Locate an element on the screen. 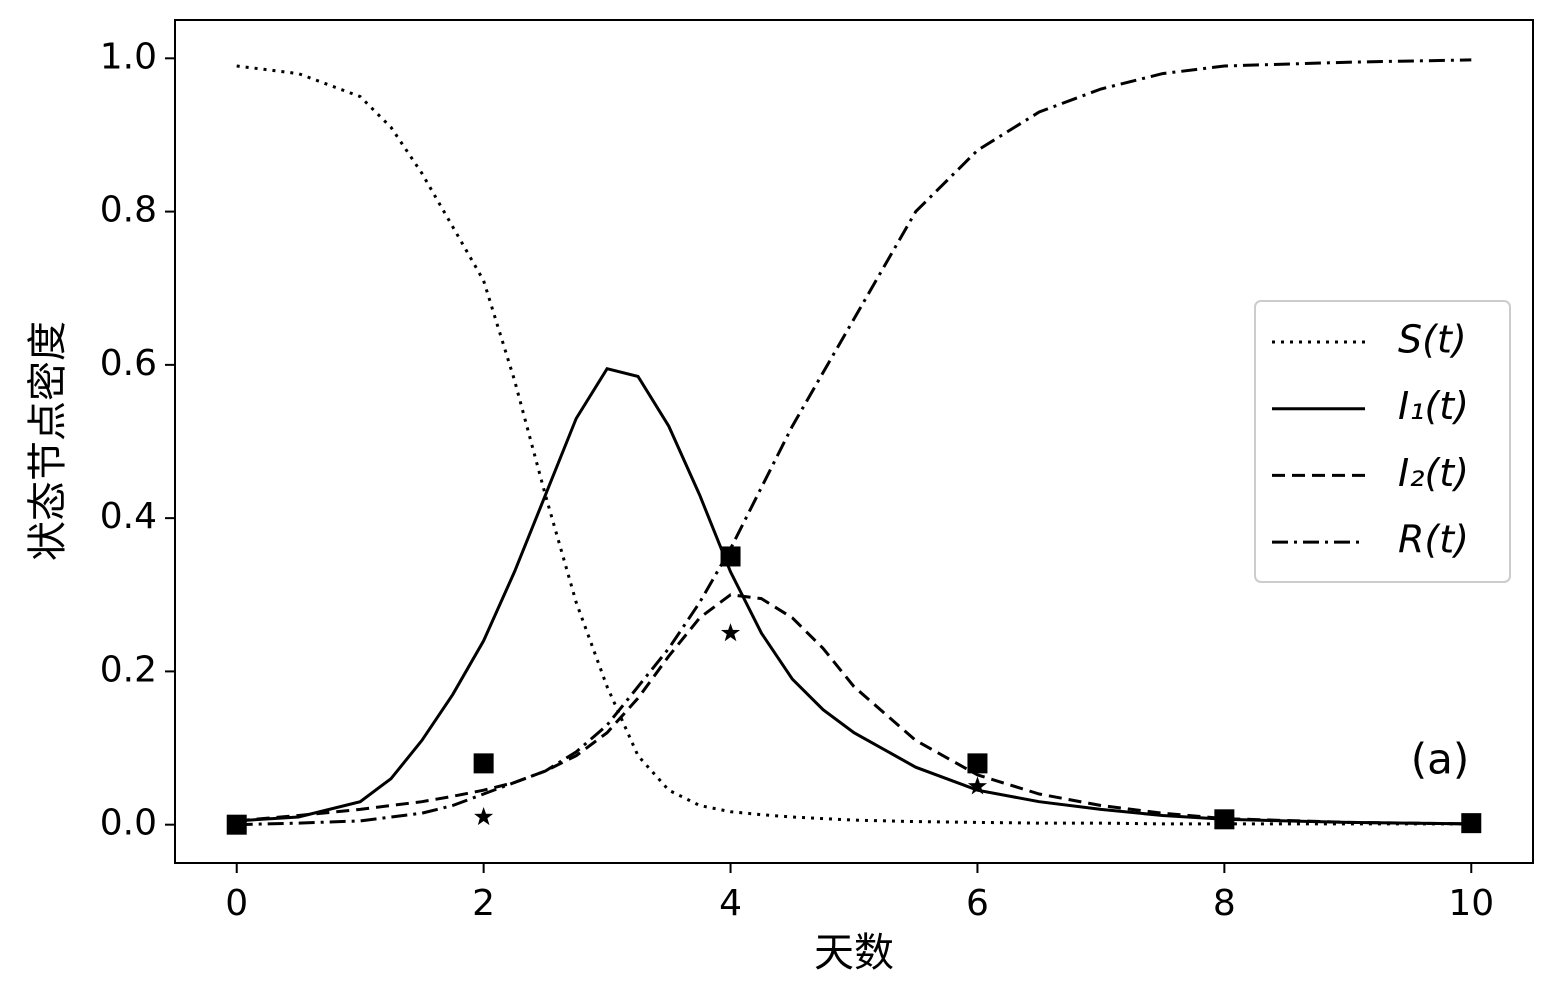 The image size is (1555, 987). legend-box is located at coordinates (1382, 441).